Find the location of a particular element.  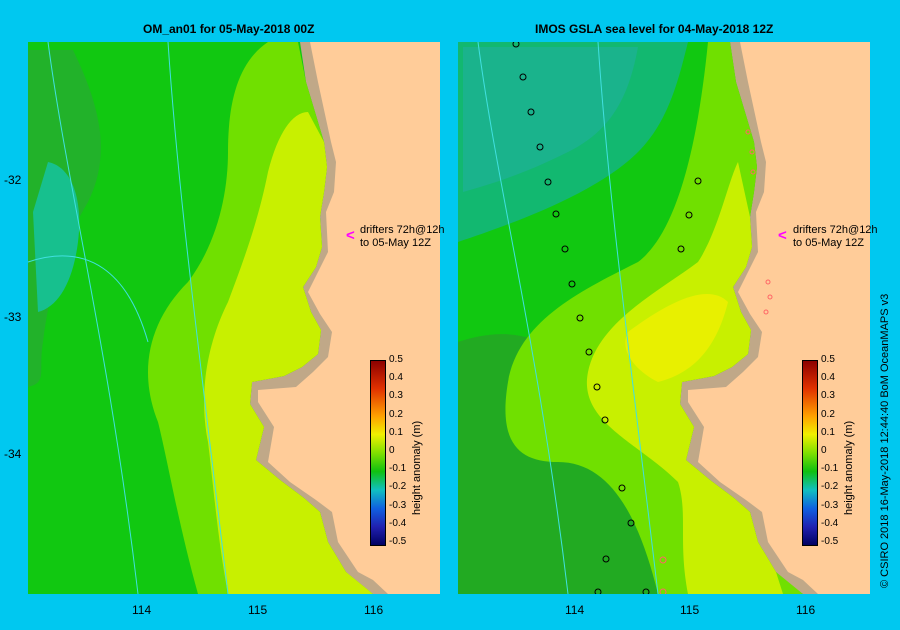

left-colorbar-title: height anomaly (m) is located at coordinates (417, 467).